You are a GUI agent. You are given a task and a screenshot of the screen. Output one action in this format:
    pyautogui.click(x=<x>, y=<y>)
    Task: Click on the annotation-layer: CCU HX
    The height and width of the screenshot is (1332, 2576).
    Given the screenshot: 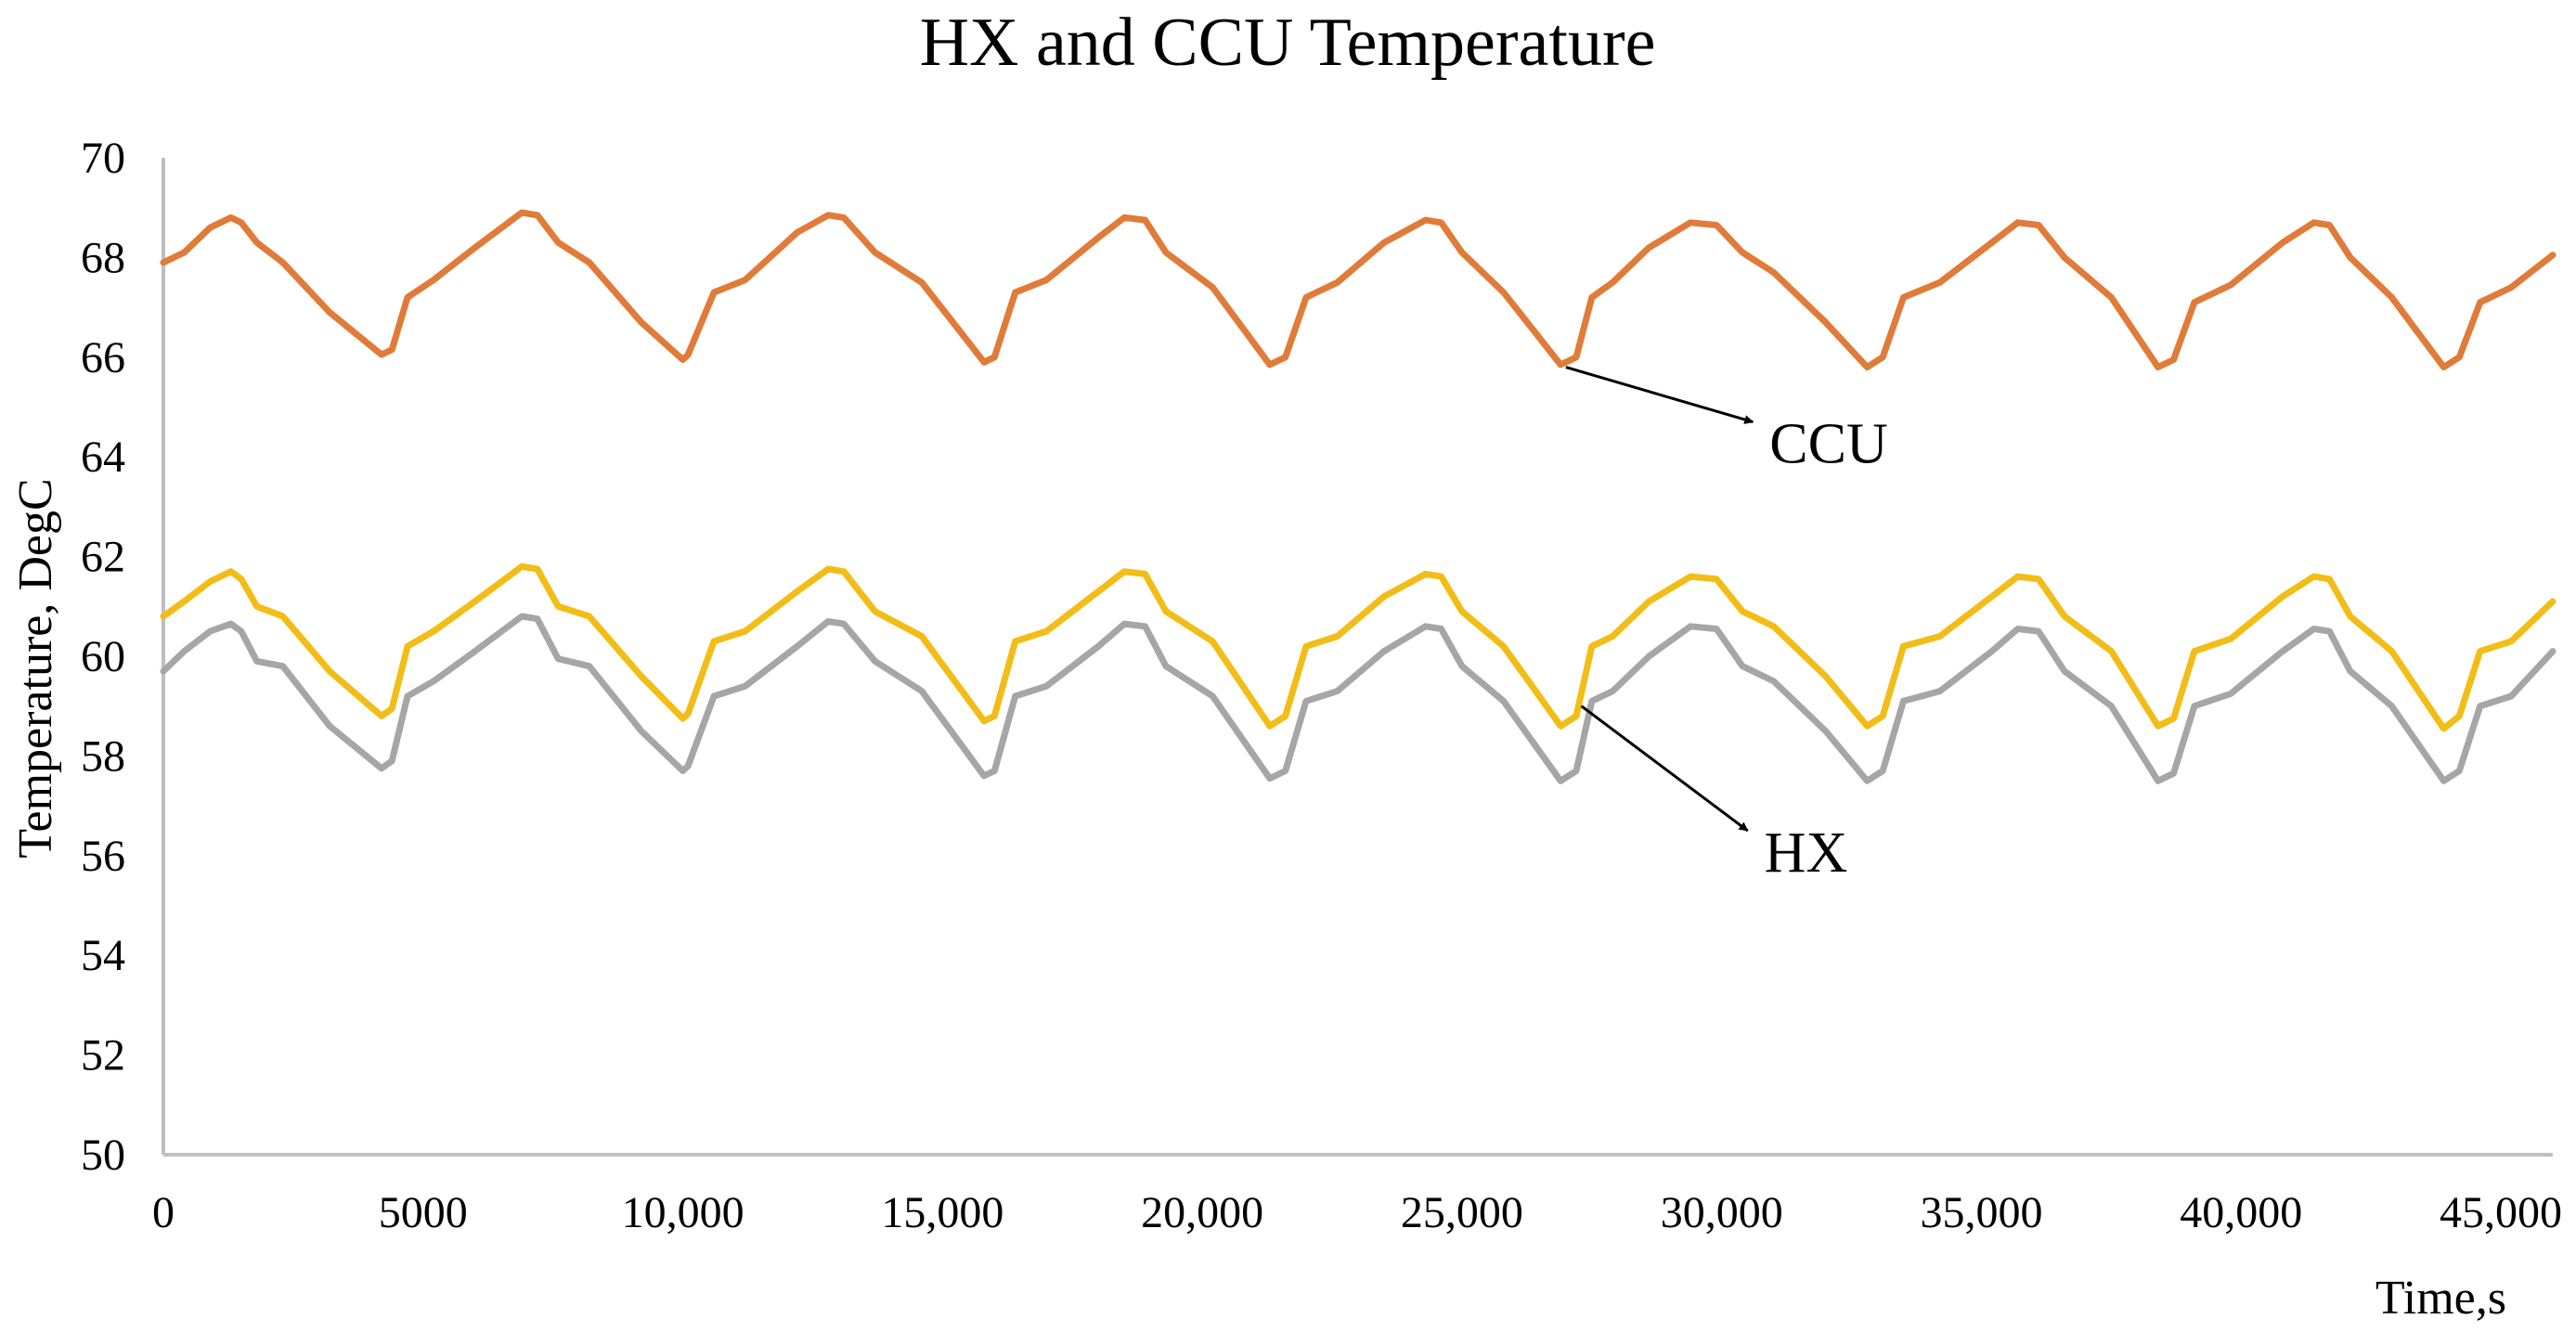 What is the action you would take?
    pyautogui.click(x=1726, y=625)
    